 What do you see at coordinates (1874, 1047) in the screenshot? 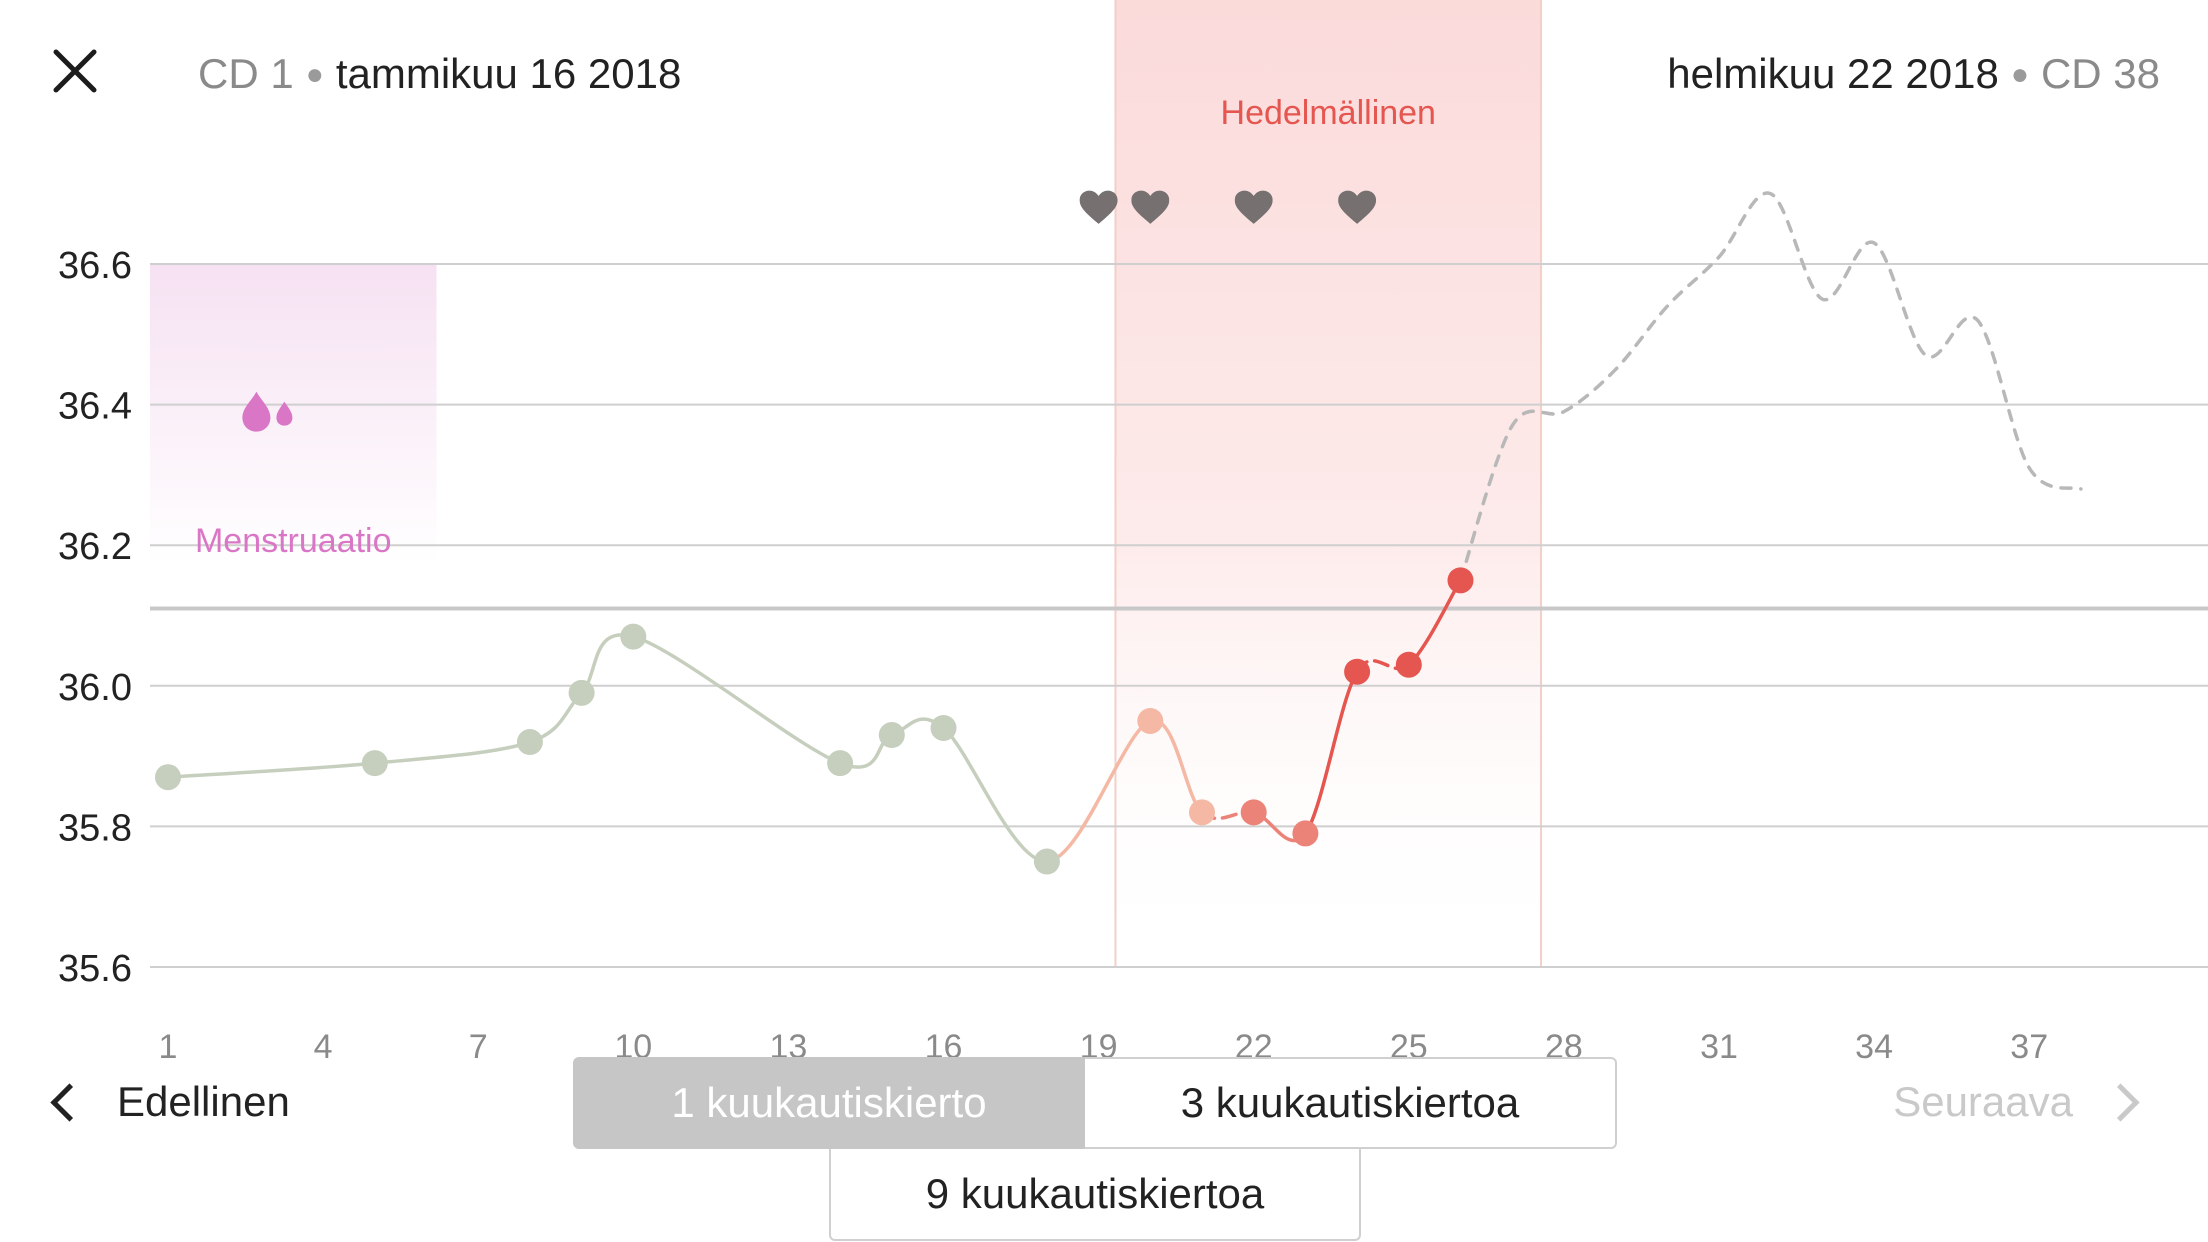
I see `x-tick-label: 34` at bounding box center [1874, 1047].